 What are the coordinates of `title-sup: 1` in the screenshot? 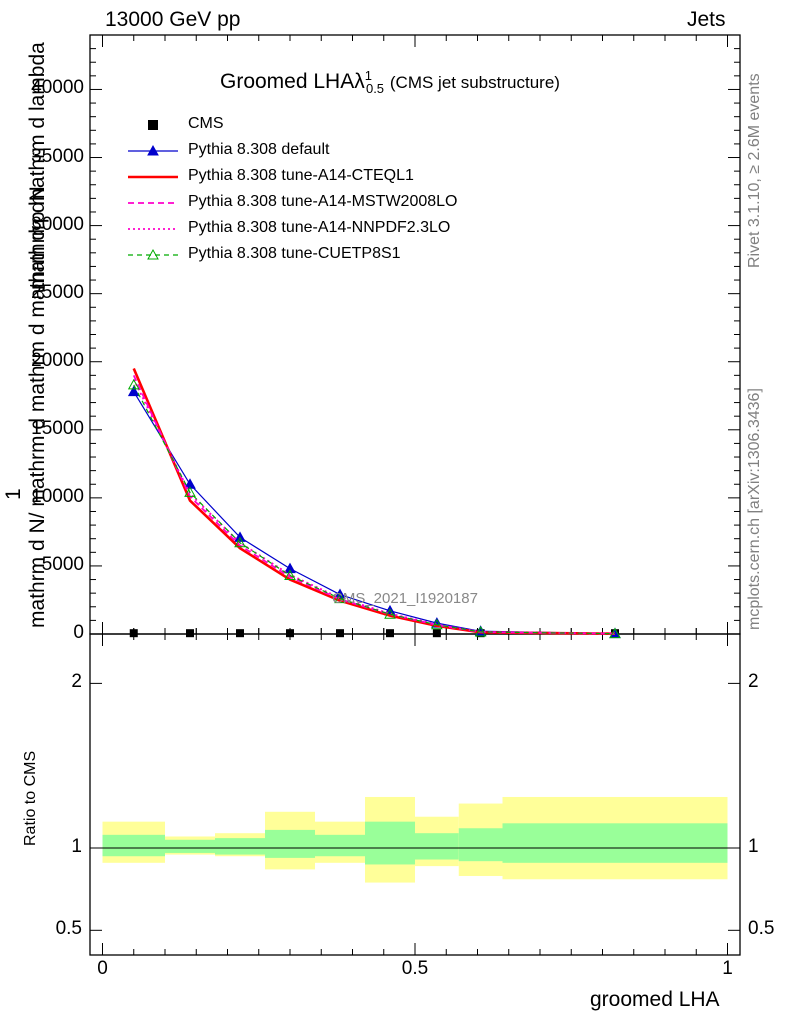 It's located at (368, 75).